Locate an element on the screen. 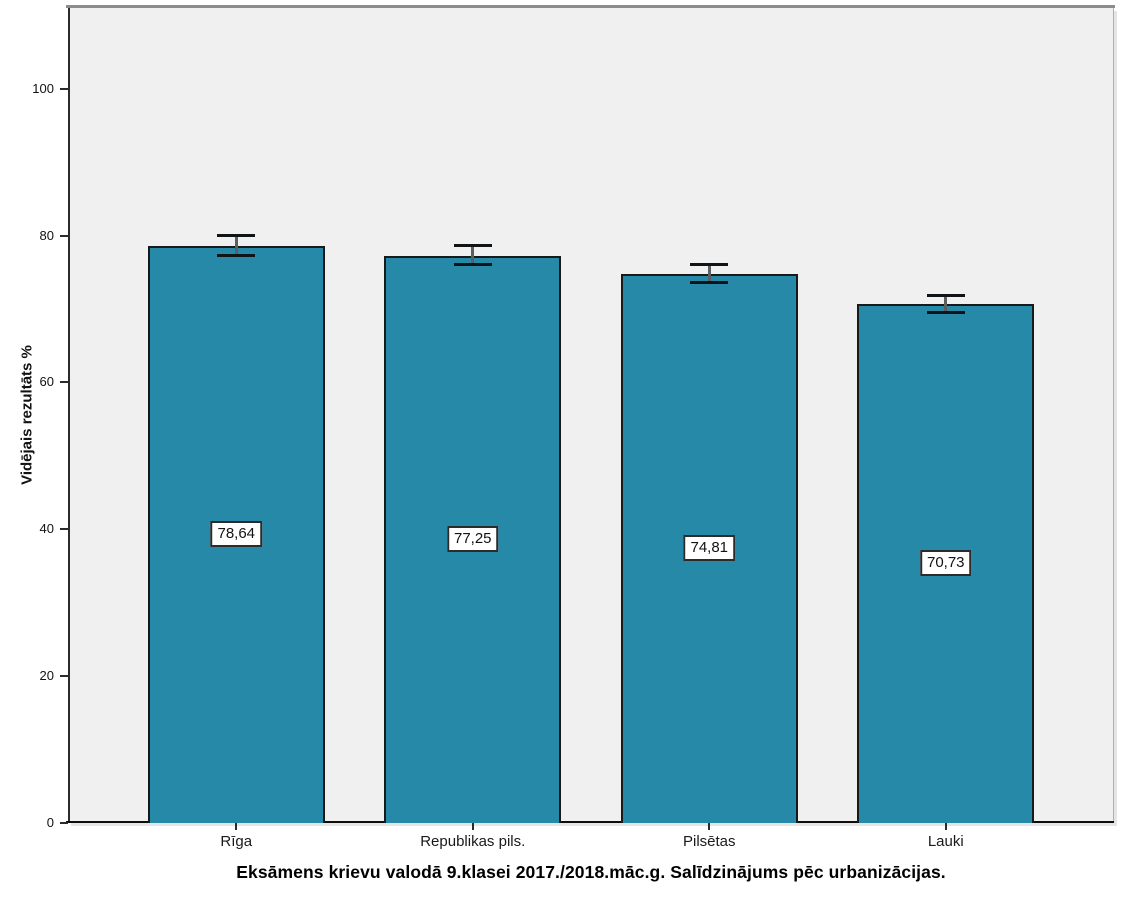  x-category-label: Republikas pils. is located at coordinates (473, 841).